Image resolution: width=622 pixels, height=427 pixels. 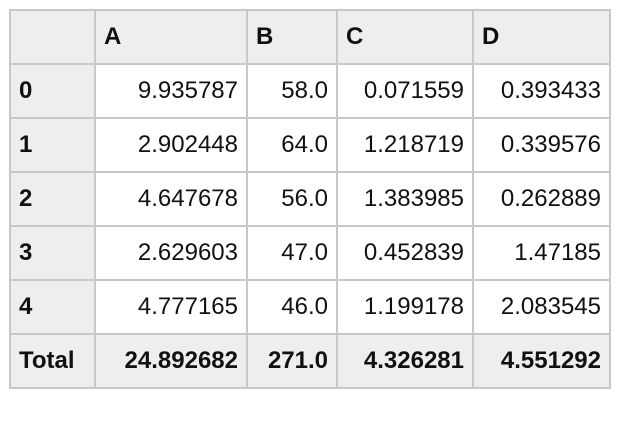 I want to click on table-cell: 58.0, so click(x=292, y=91).